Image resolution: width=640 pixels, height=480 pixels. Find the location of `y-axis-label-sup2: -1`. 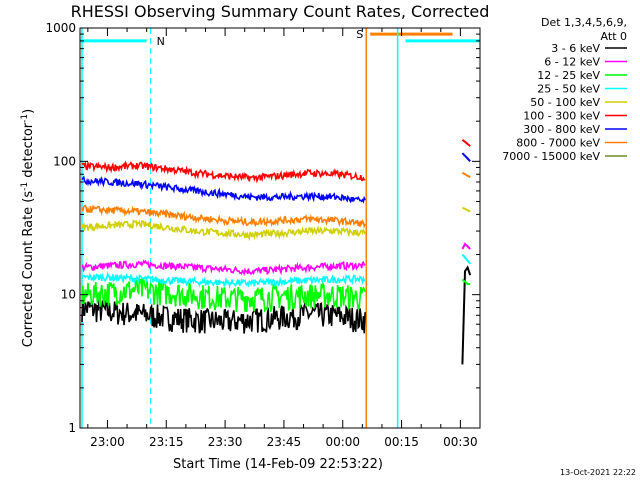

y-axis-label-sup2: -1 is located at coordinates (25, 118).